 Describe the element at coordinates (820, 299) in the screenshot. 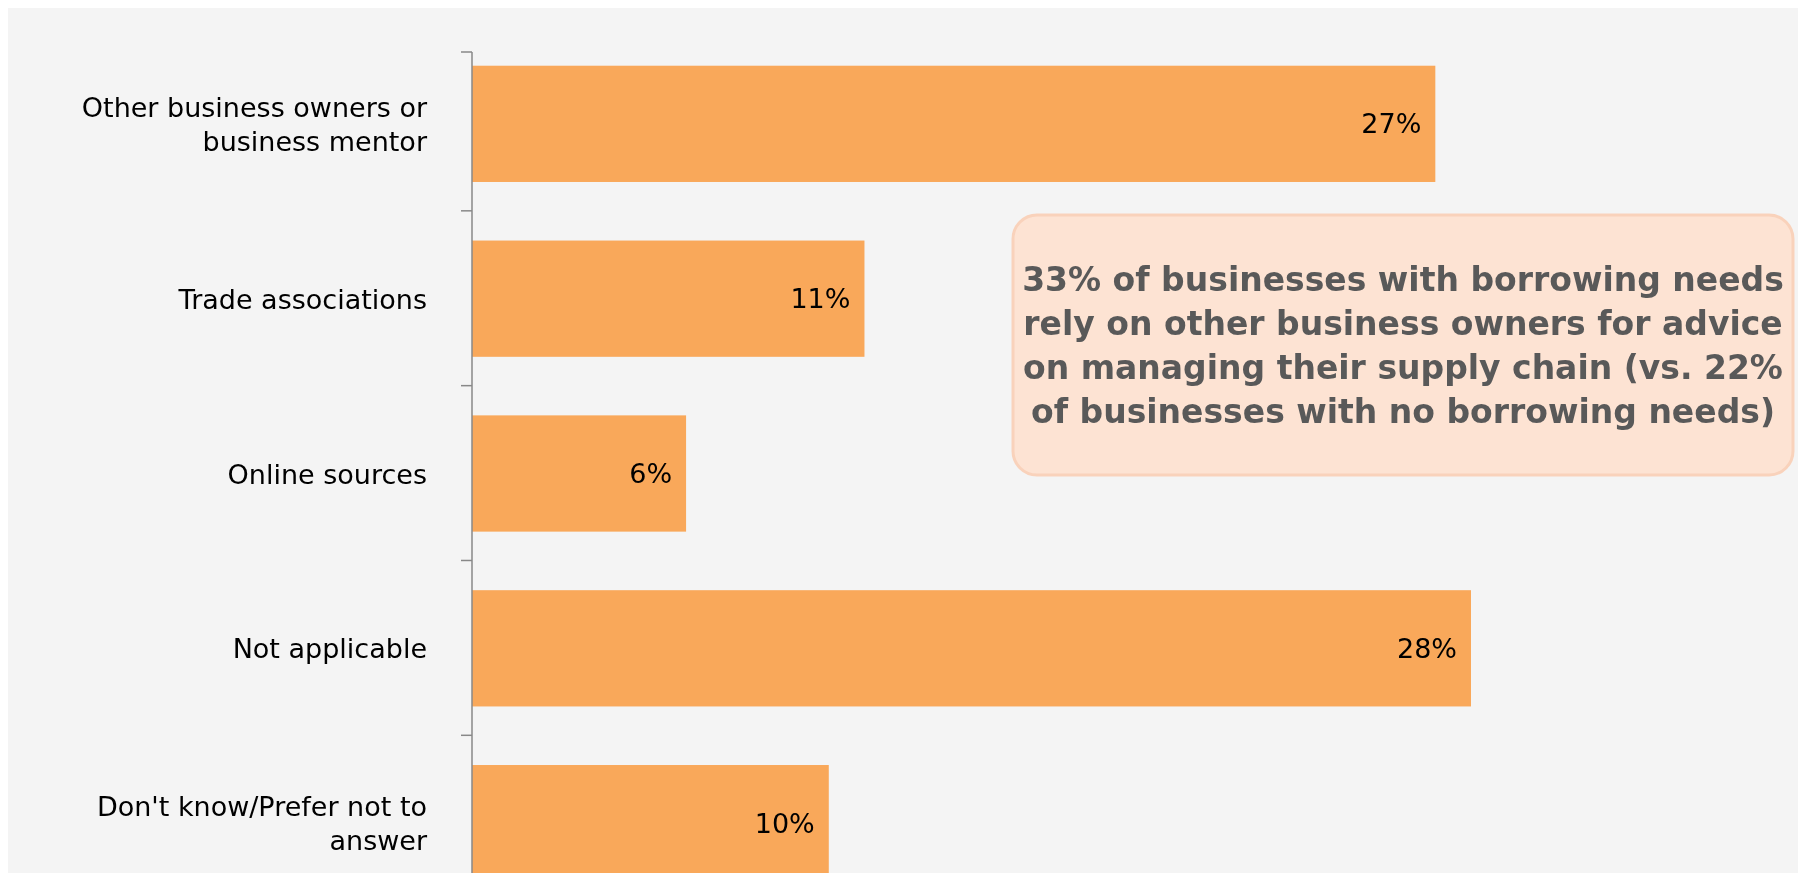

I see `data-label: 11%` at that location.